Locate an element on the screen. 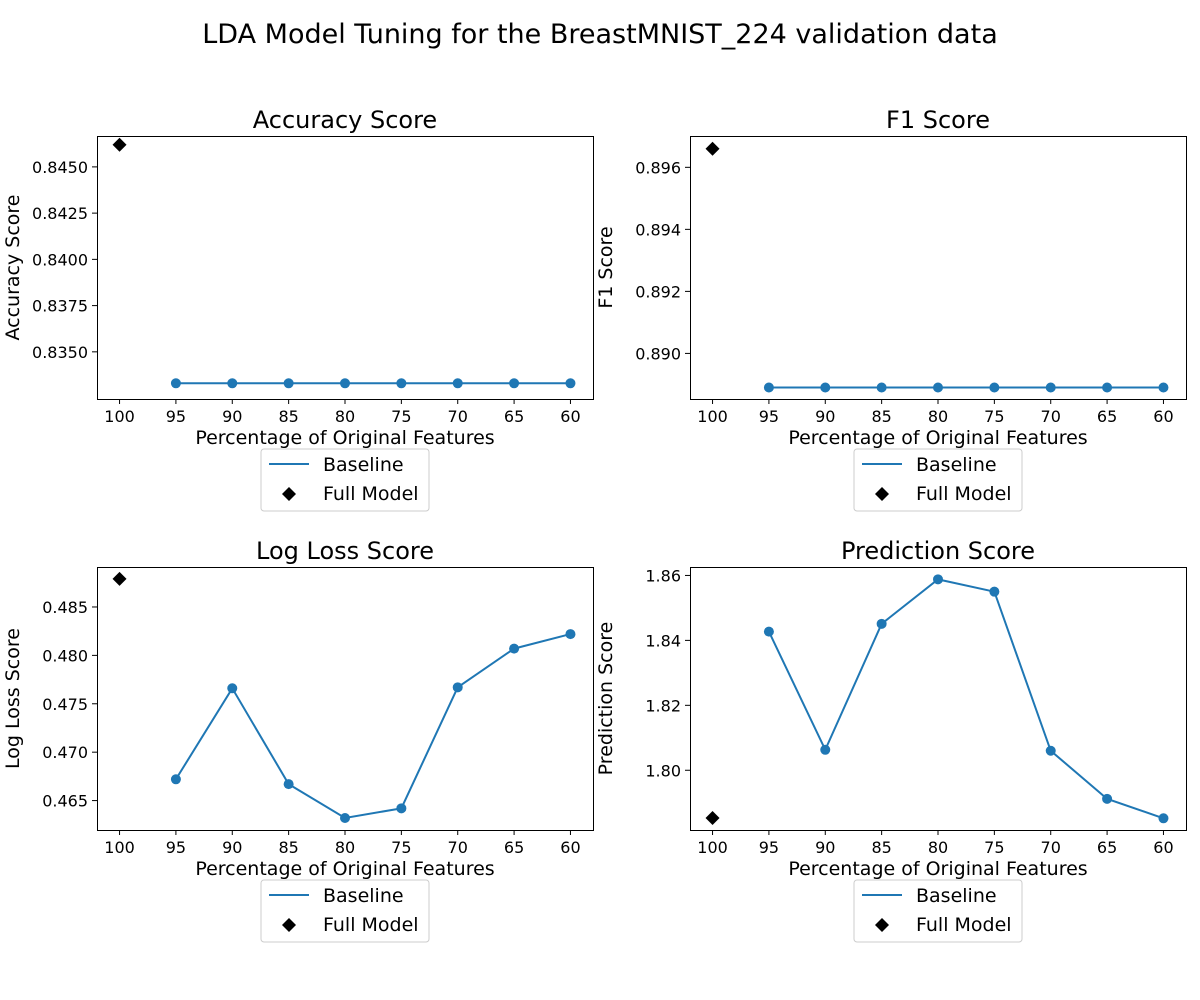 The height and width of the screenshot is (1000, 1200). log-loss-score-y-axis-label: Log Loss Score is located at coordinates (13, 698).